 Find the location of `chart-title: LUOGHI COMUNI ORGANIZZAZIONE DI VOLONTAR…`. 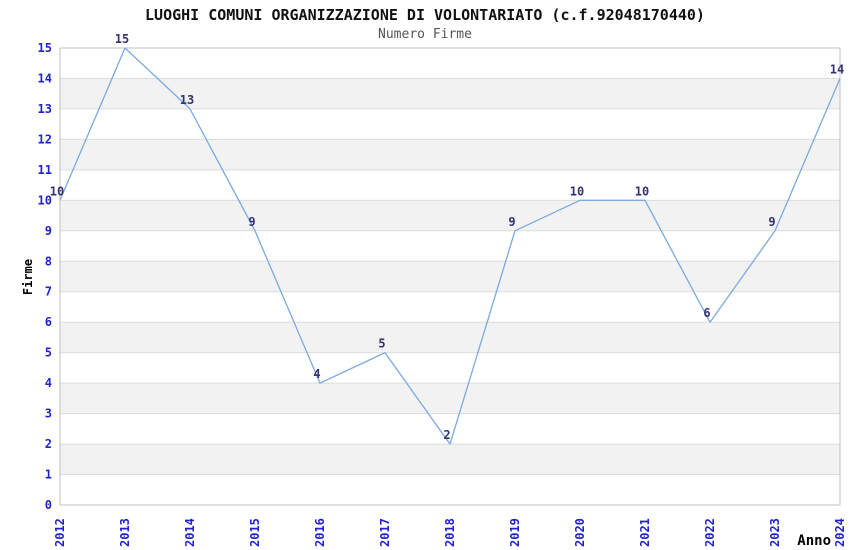

chart-title: LUOGHI COMUNI ORGANIZZAZIONE DI VOLONTAR… is located at coordinates (425, 15).